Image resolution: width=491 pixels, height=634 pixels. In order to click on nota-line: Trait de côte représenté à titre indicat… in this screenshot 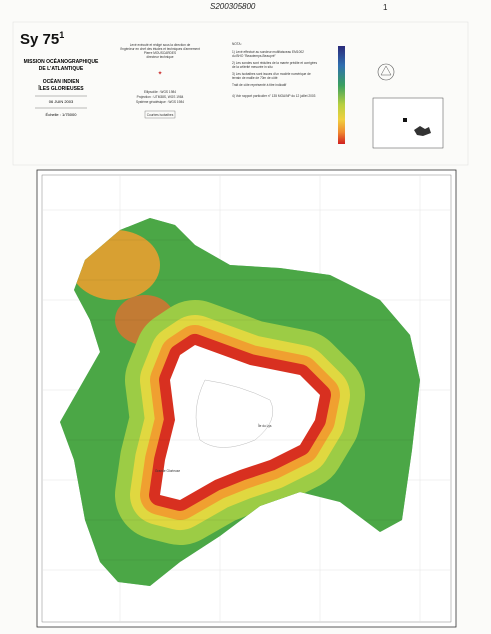, I will do `click(259, 85)`.